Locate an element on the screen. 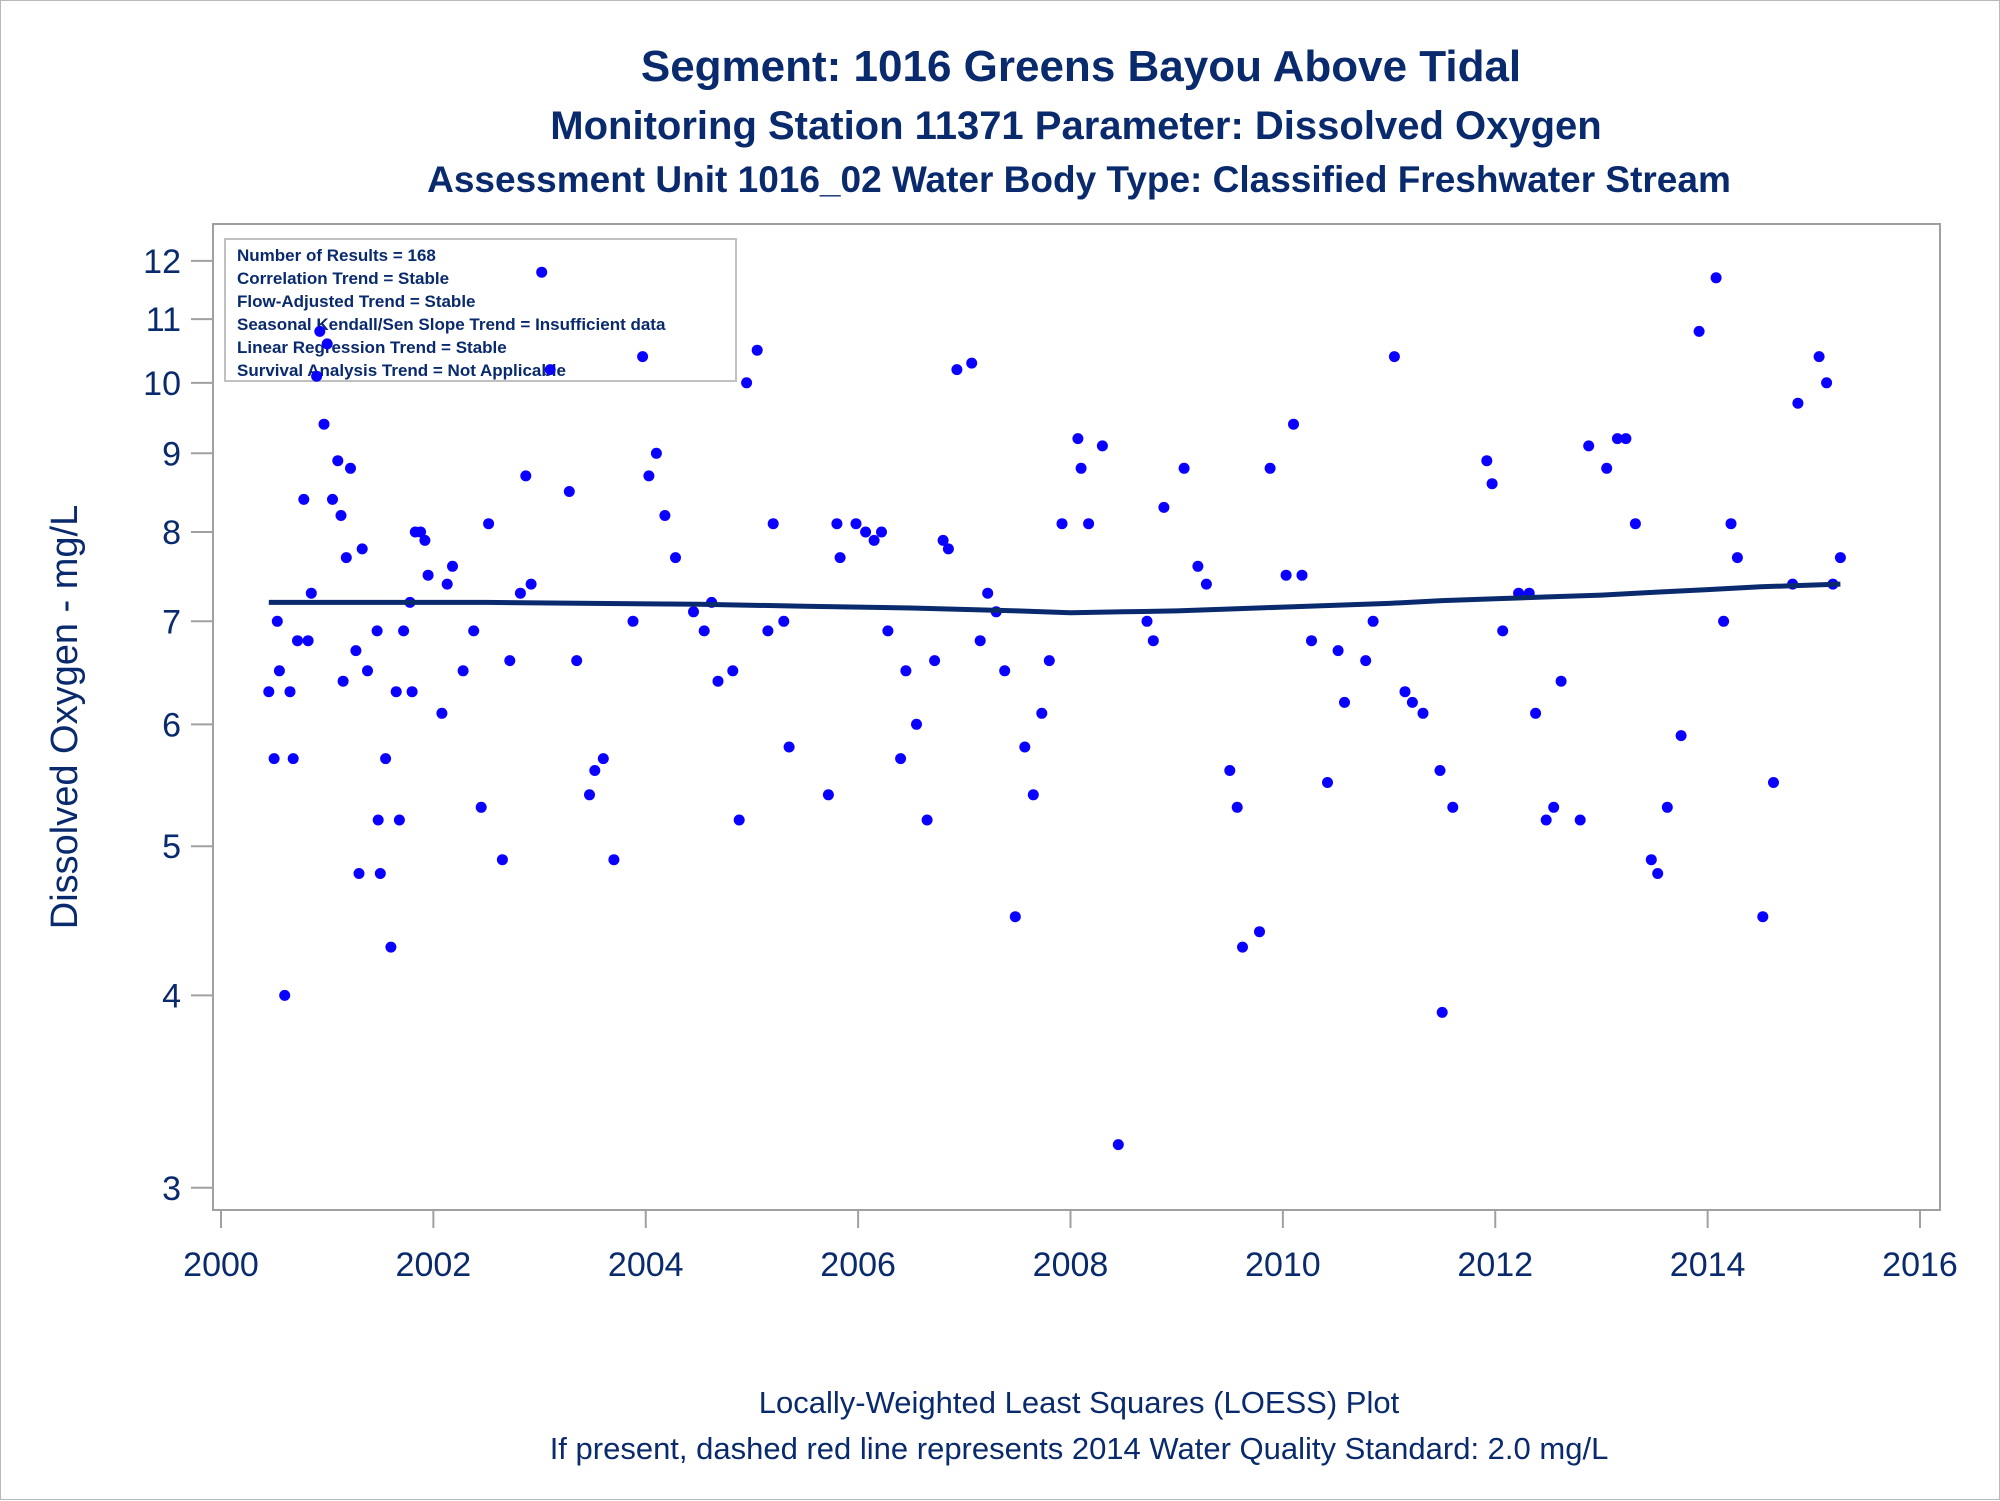  y-axis-title: Dissolved Oxygen - mg/L is located at coordinates (65, 717).